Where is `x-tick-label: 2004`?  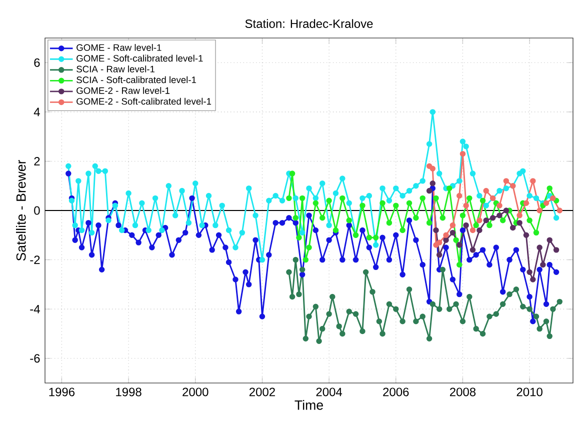 x-tick-label: 2004 is located at coordinates (329, 392).